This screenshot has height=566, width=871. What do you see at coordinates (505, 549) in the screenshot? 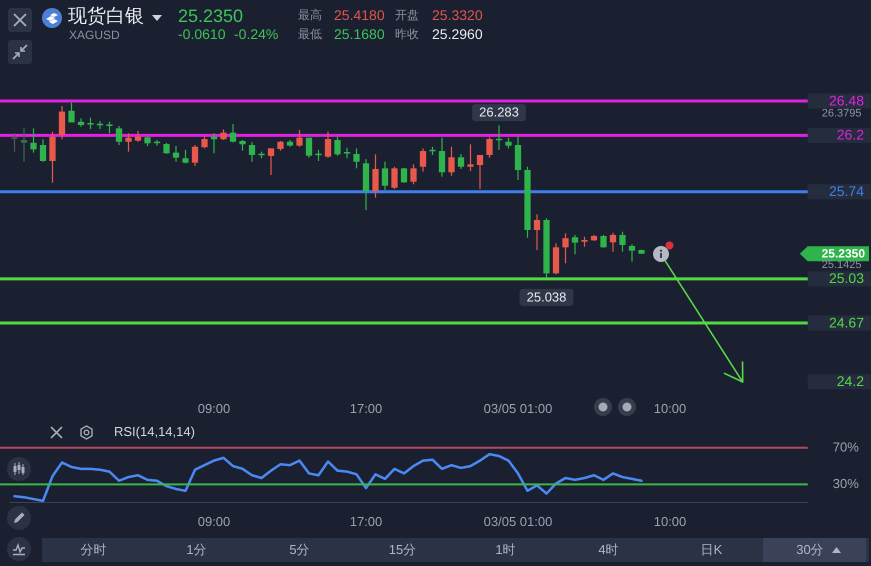
I see `text: 1时` at bounding box center [505, 549].